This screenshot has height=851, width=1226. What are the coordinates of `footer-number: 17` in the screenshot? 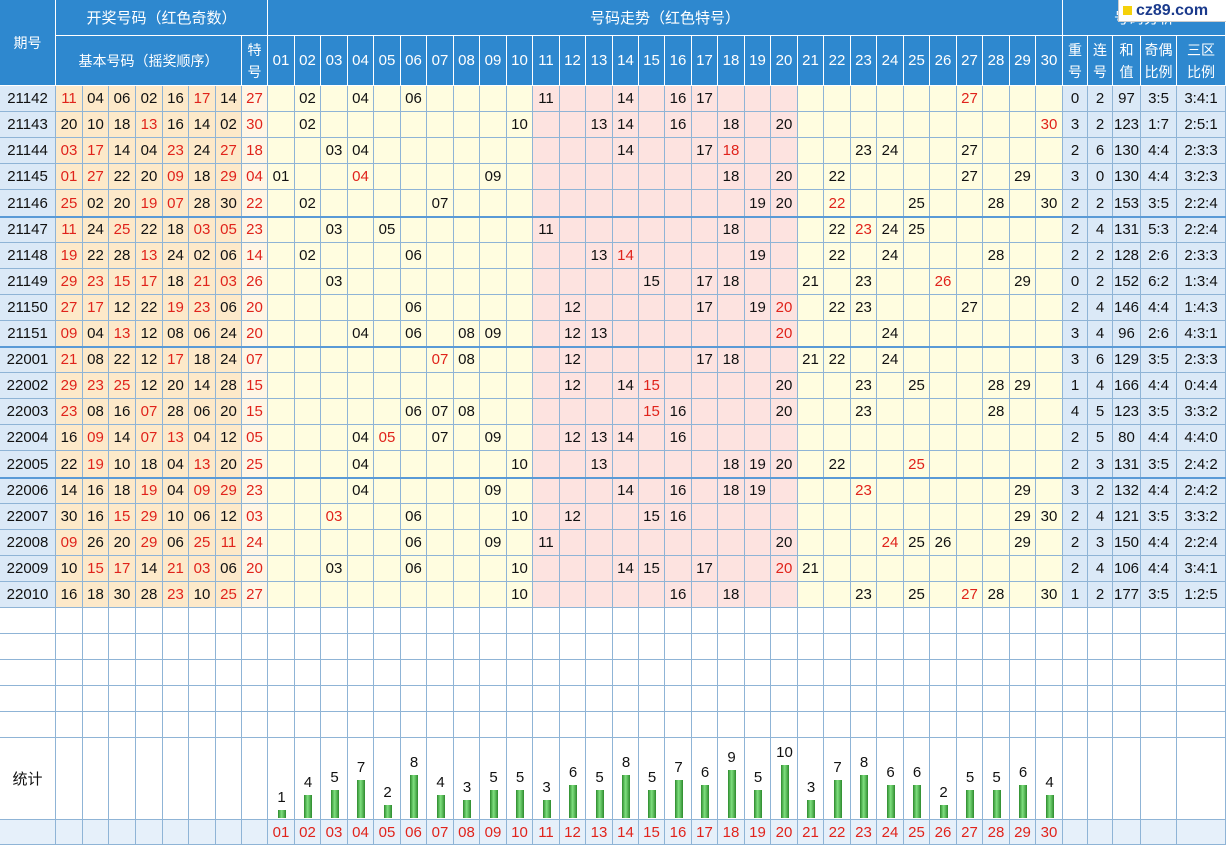 It's located at (705, 832).